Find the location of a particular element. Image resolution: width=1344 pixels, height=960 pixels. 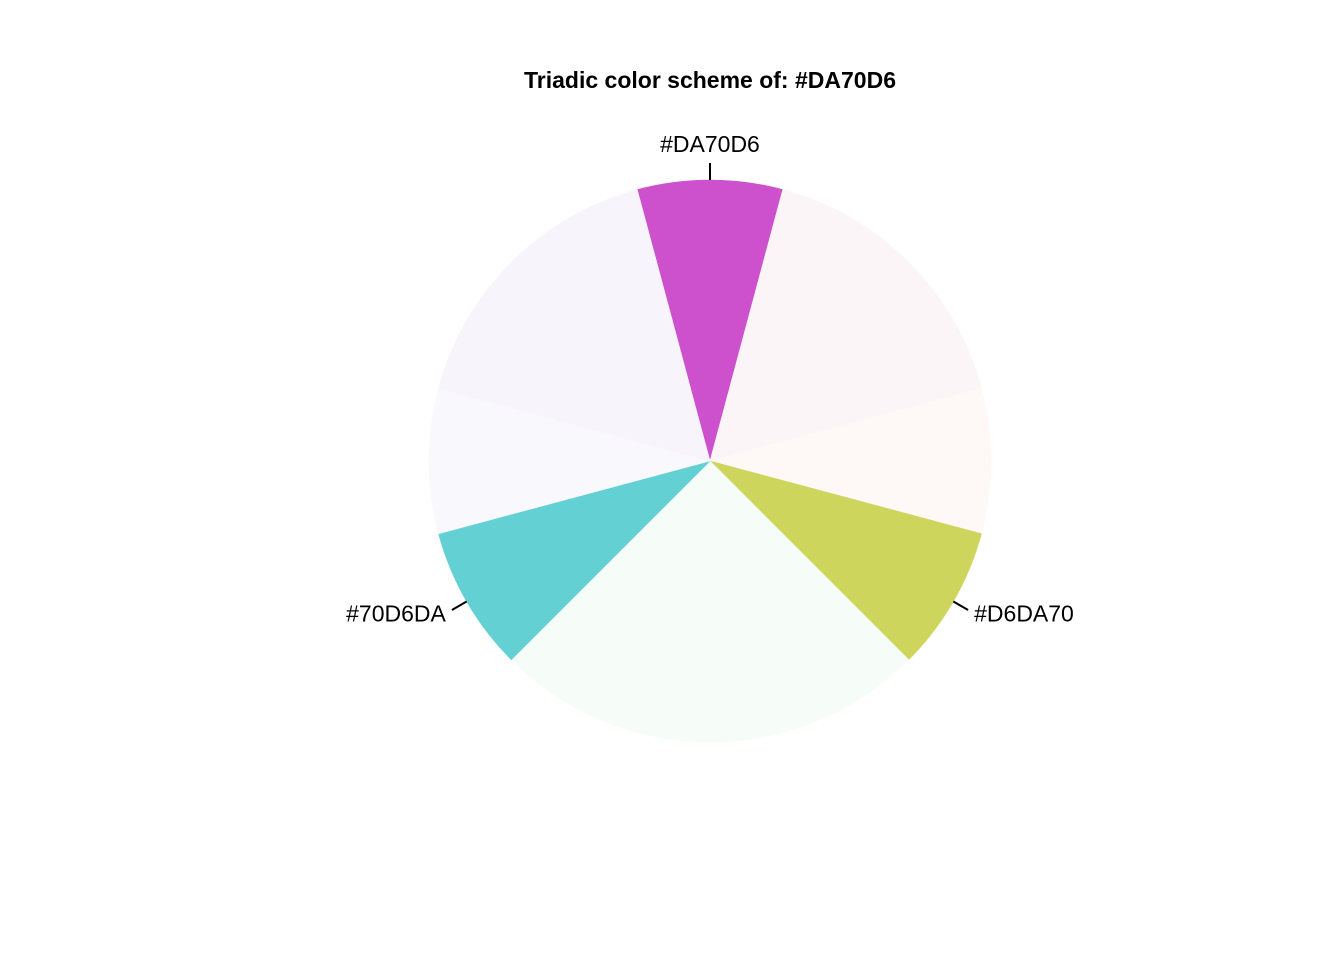

chart-title: Triadic color scheme of: #DA70D6 is located at coordinates (710, 80).